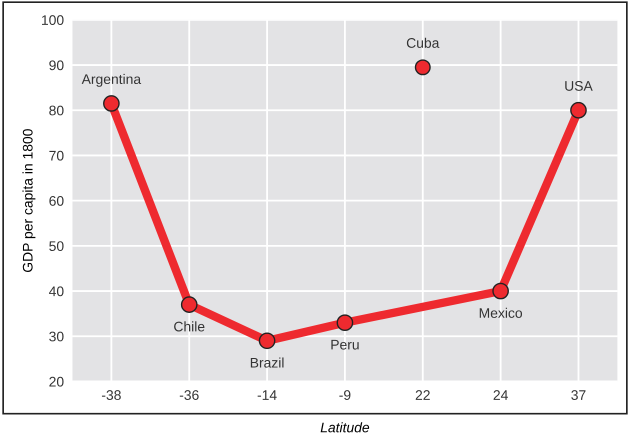 The height and width of the screenshot is (441, 630). I want to click on annotation: Argentina, so click(112, 80).